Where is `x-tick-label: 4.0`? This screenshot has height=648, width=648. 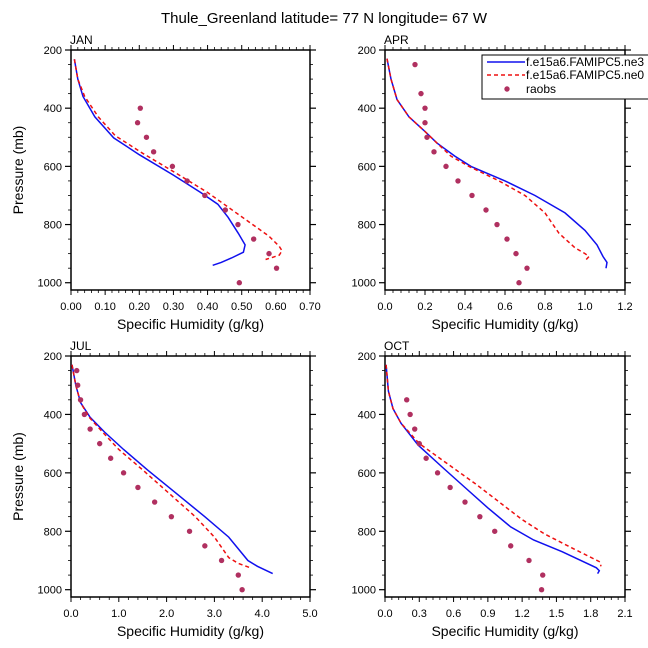 x-tick-label: 4.0 is located at coordinates (262, 614).